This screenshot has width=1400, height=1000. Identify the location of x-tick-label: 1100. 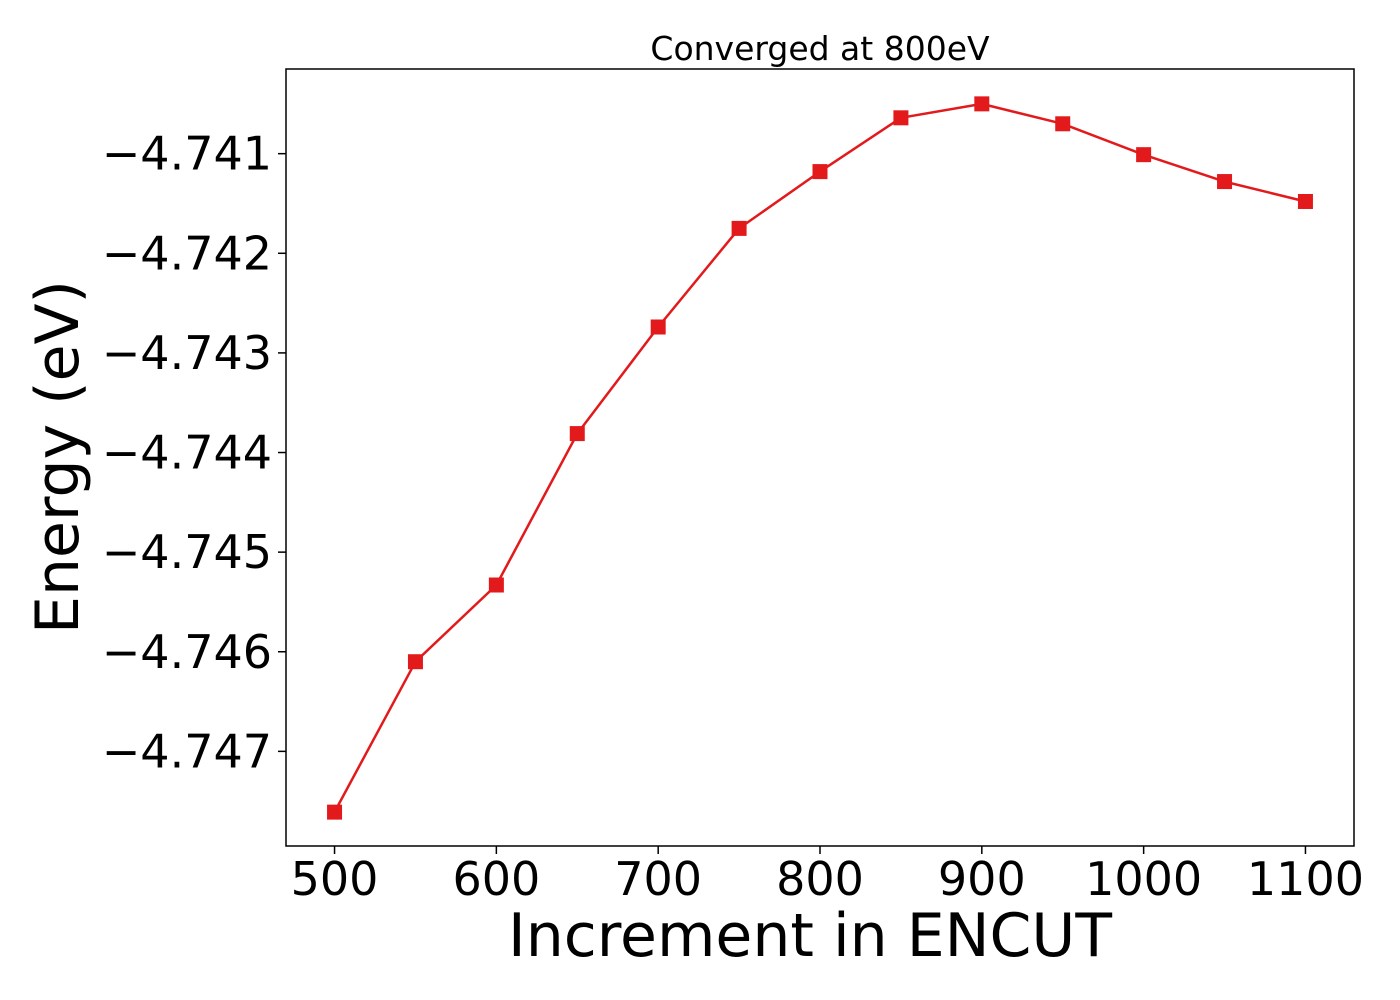
(1305, 879).